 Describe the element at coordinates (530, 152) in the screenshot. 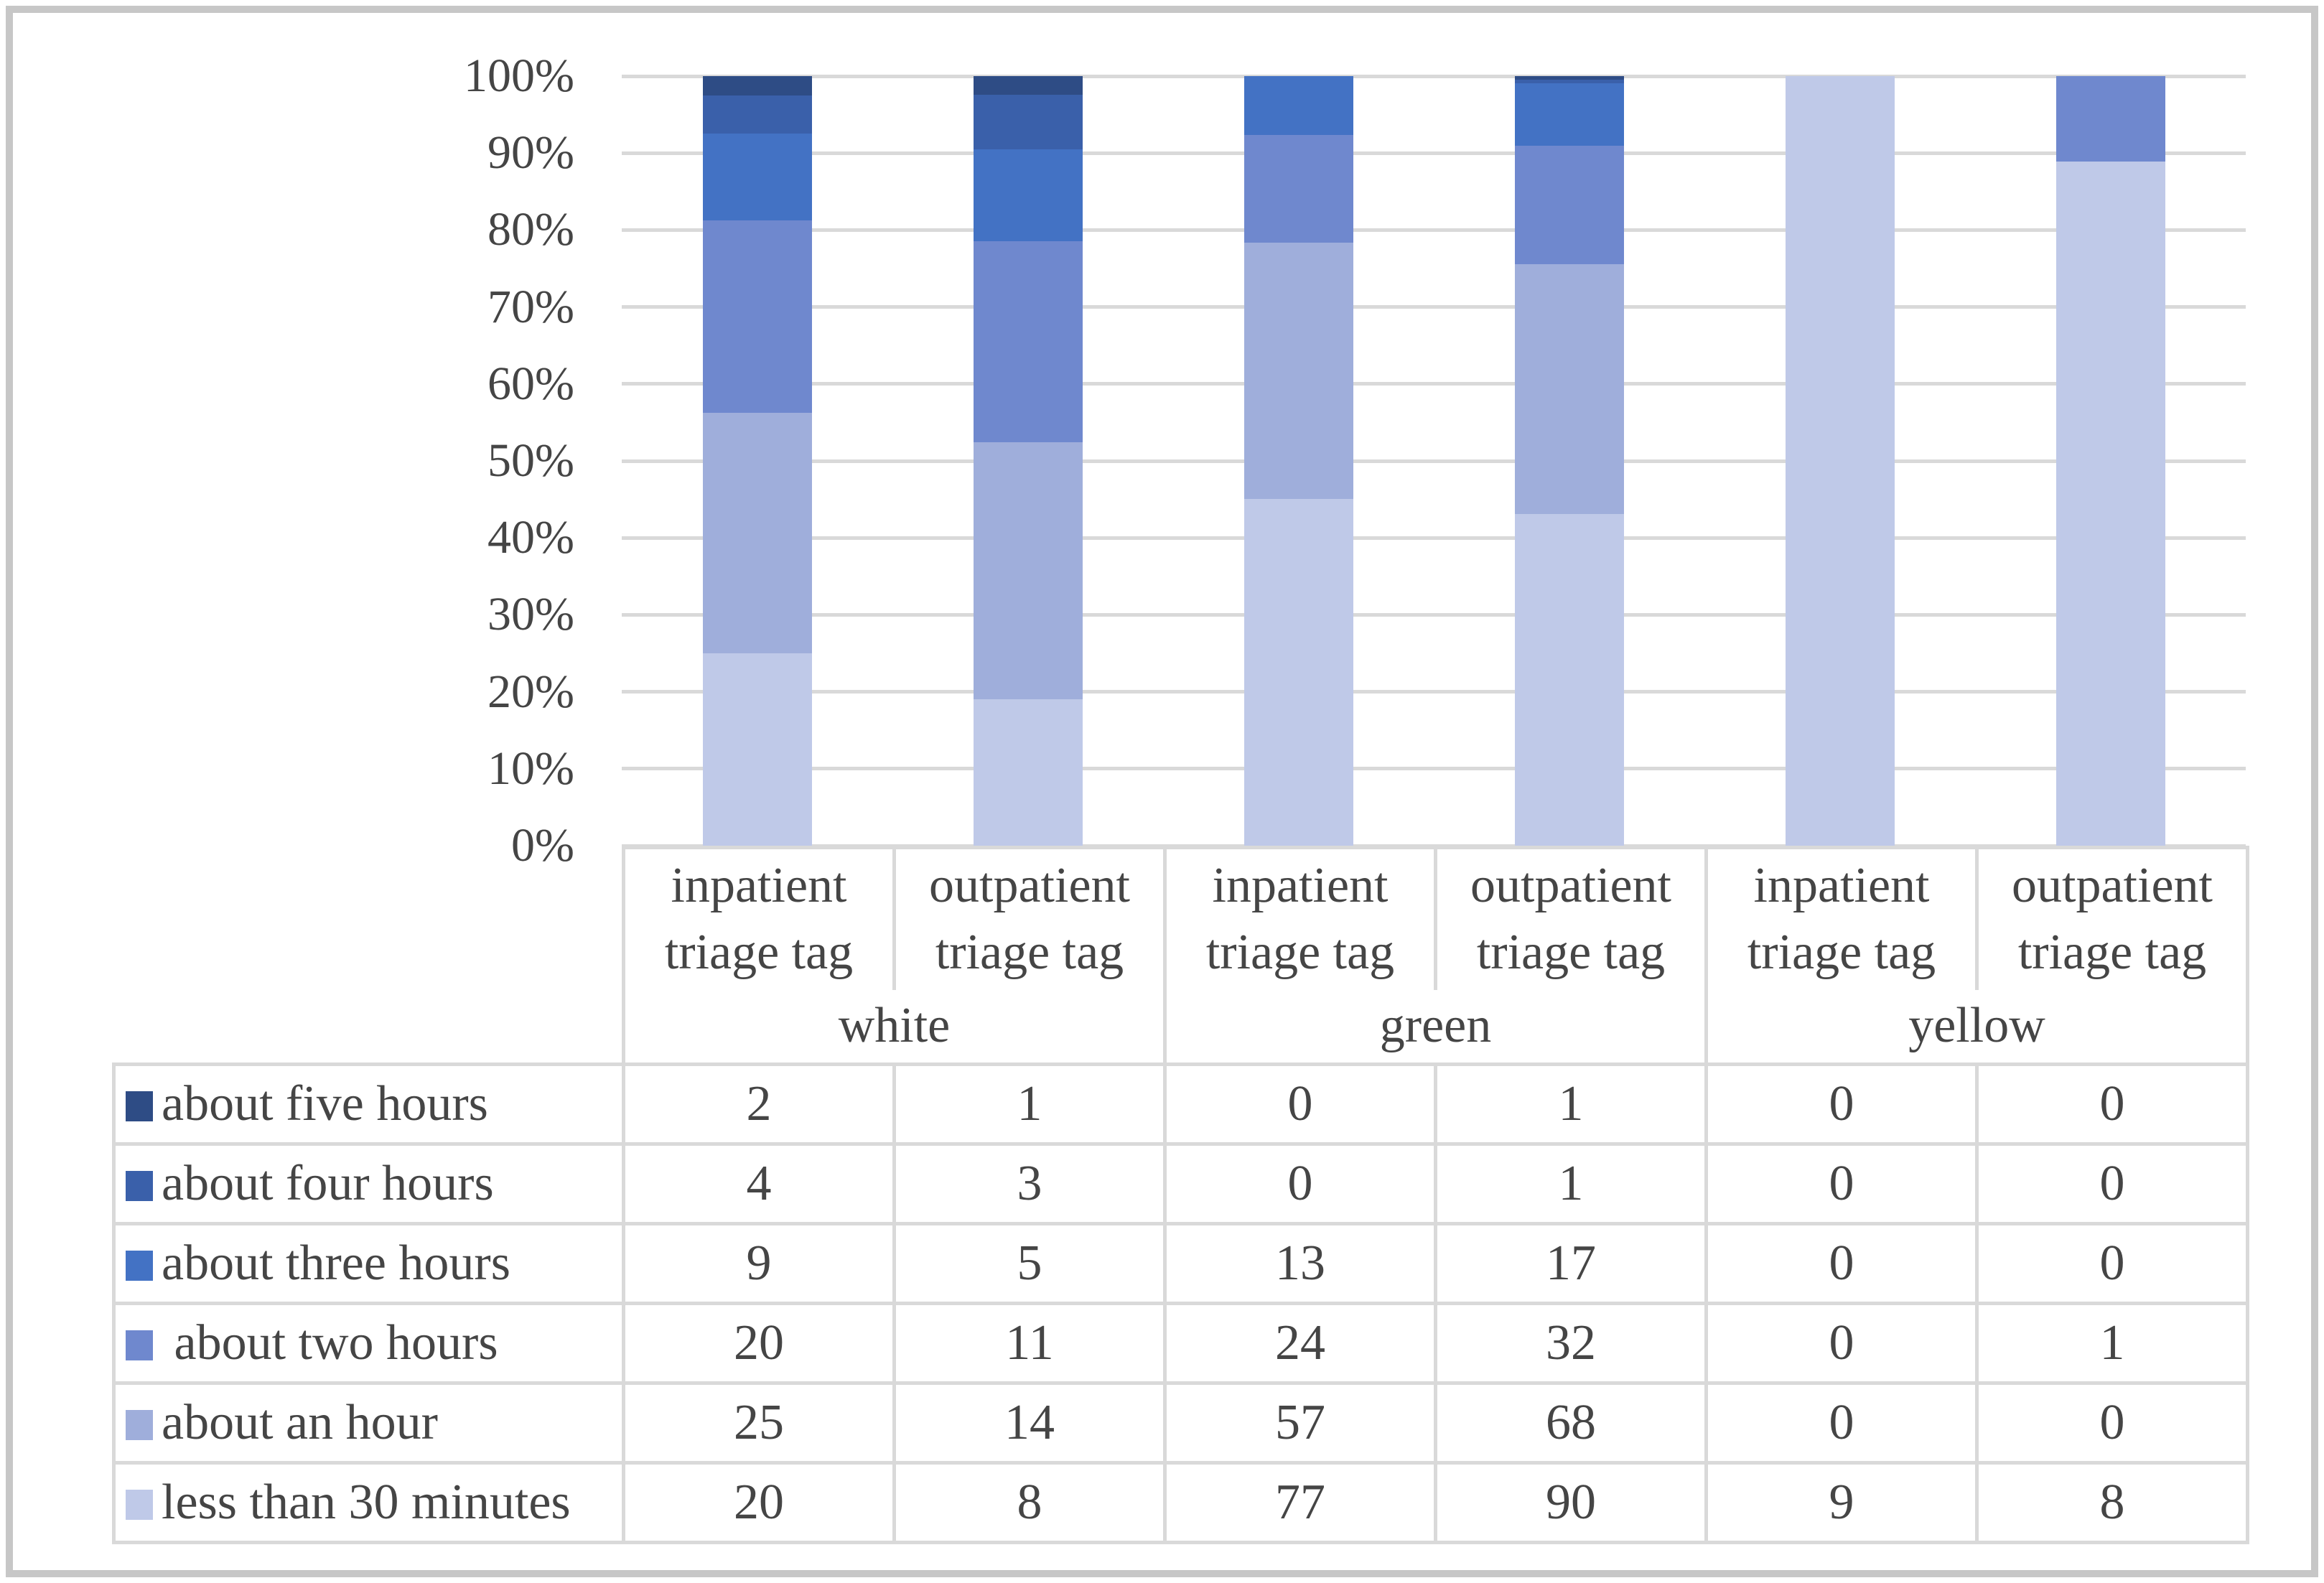

I see `y-axis-tick-label: 90%` at that location.